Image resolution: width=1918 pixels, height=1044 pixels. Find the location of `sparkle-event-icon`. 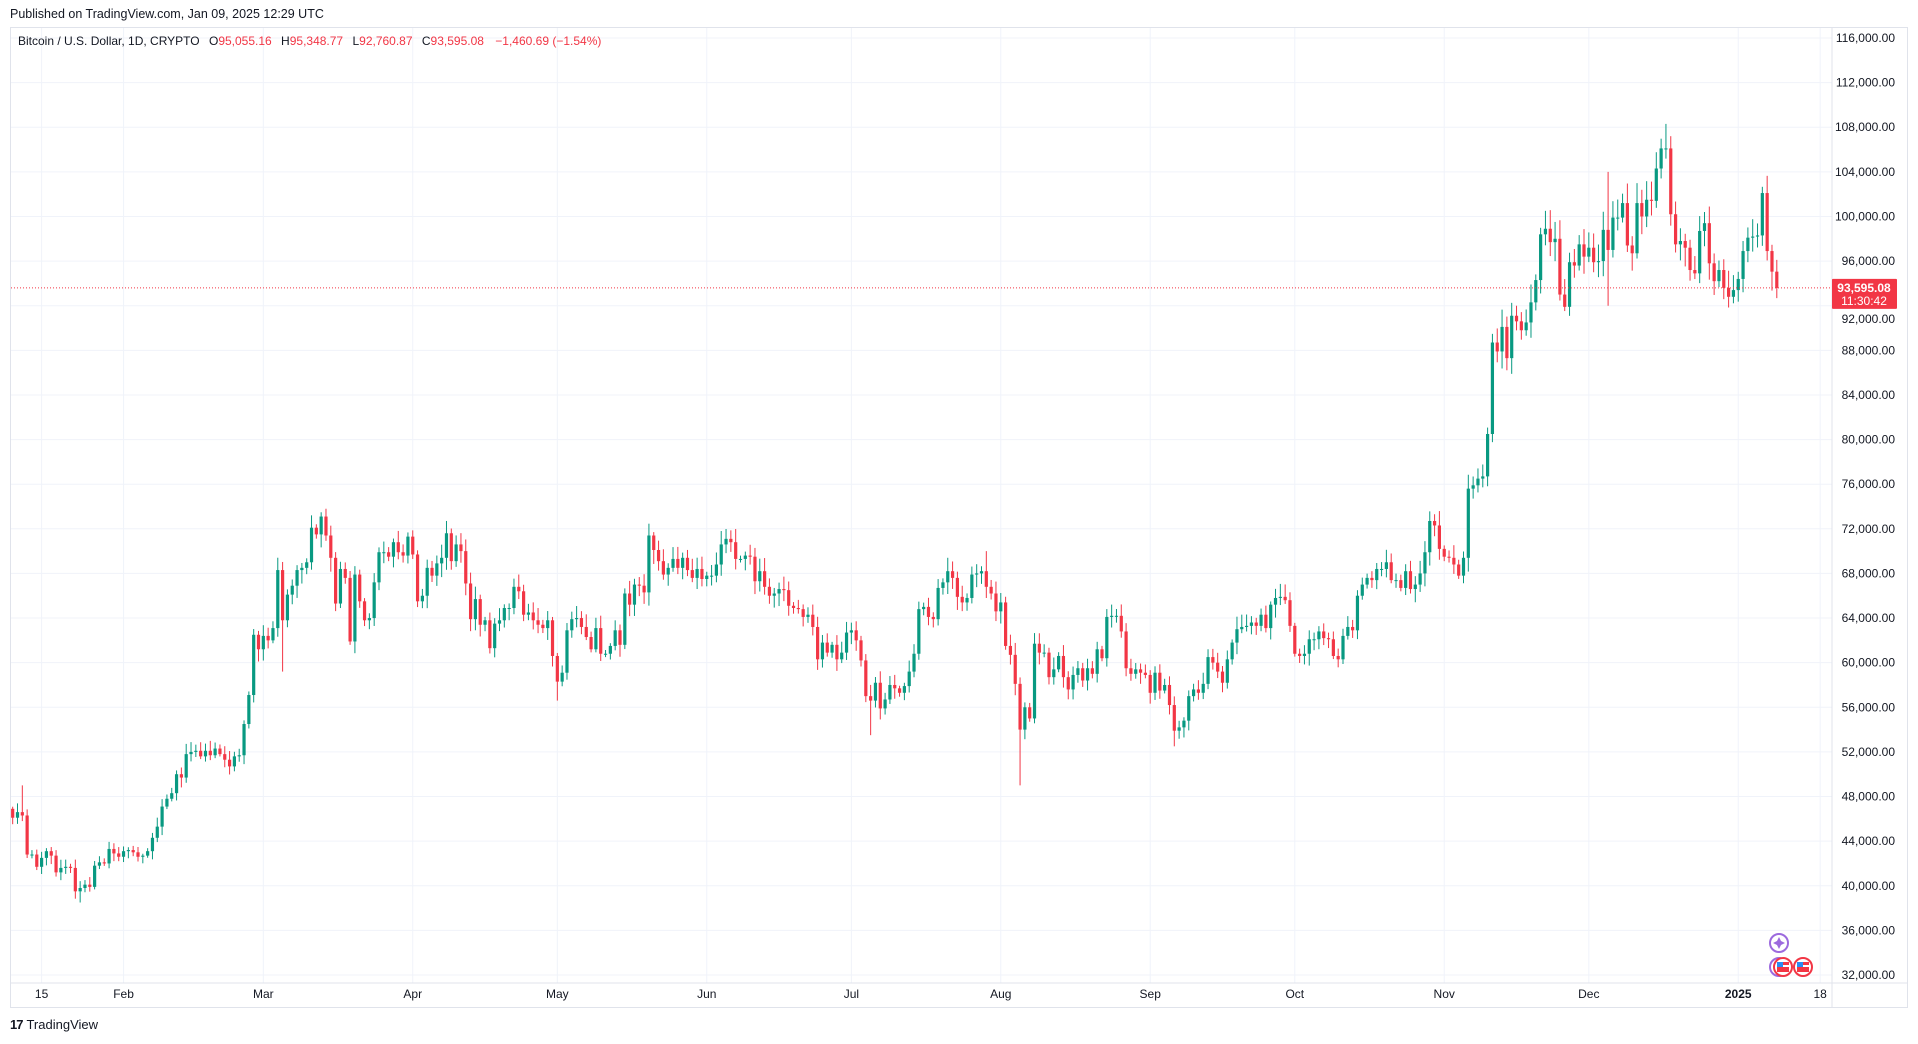

sparkle-event-icon is located at coordinates (1779, 943).